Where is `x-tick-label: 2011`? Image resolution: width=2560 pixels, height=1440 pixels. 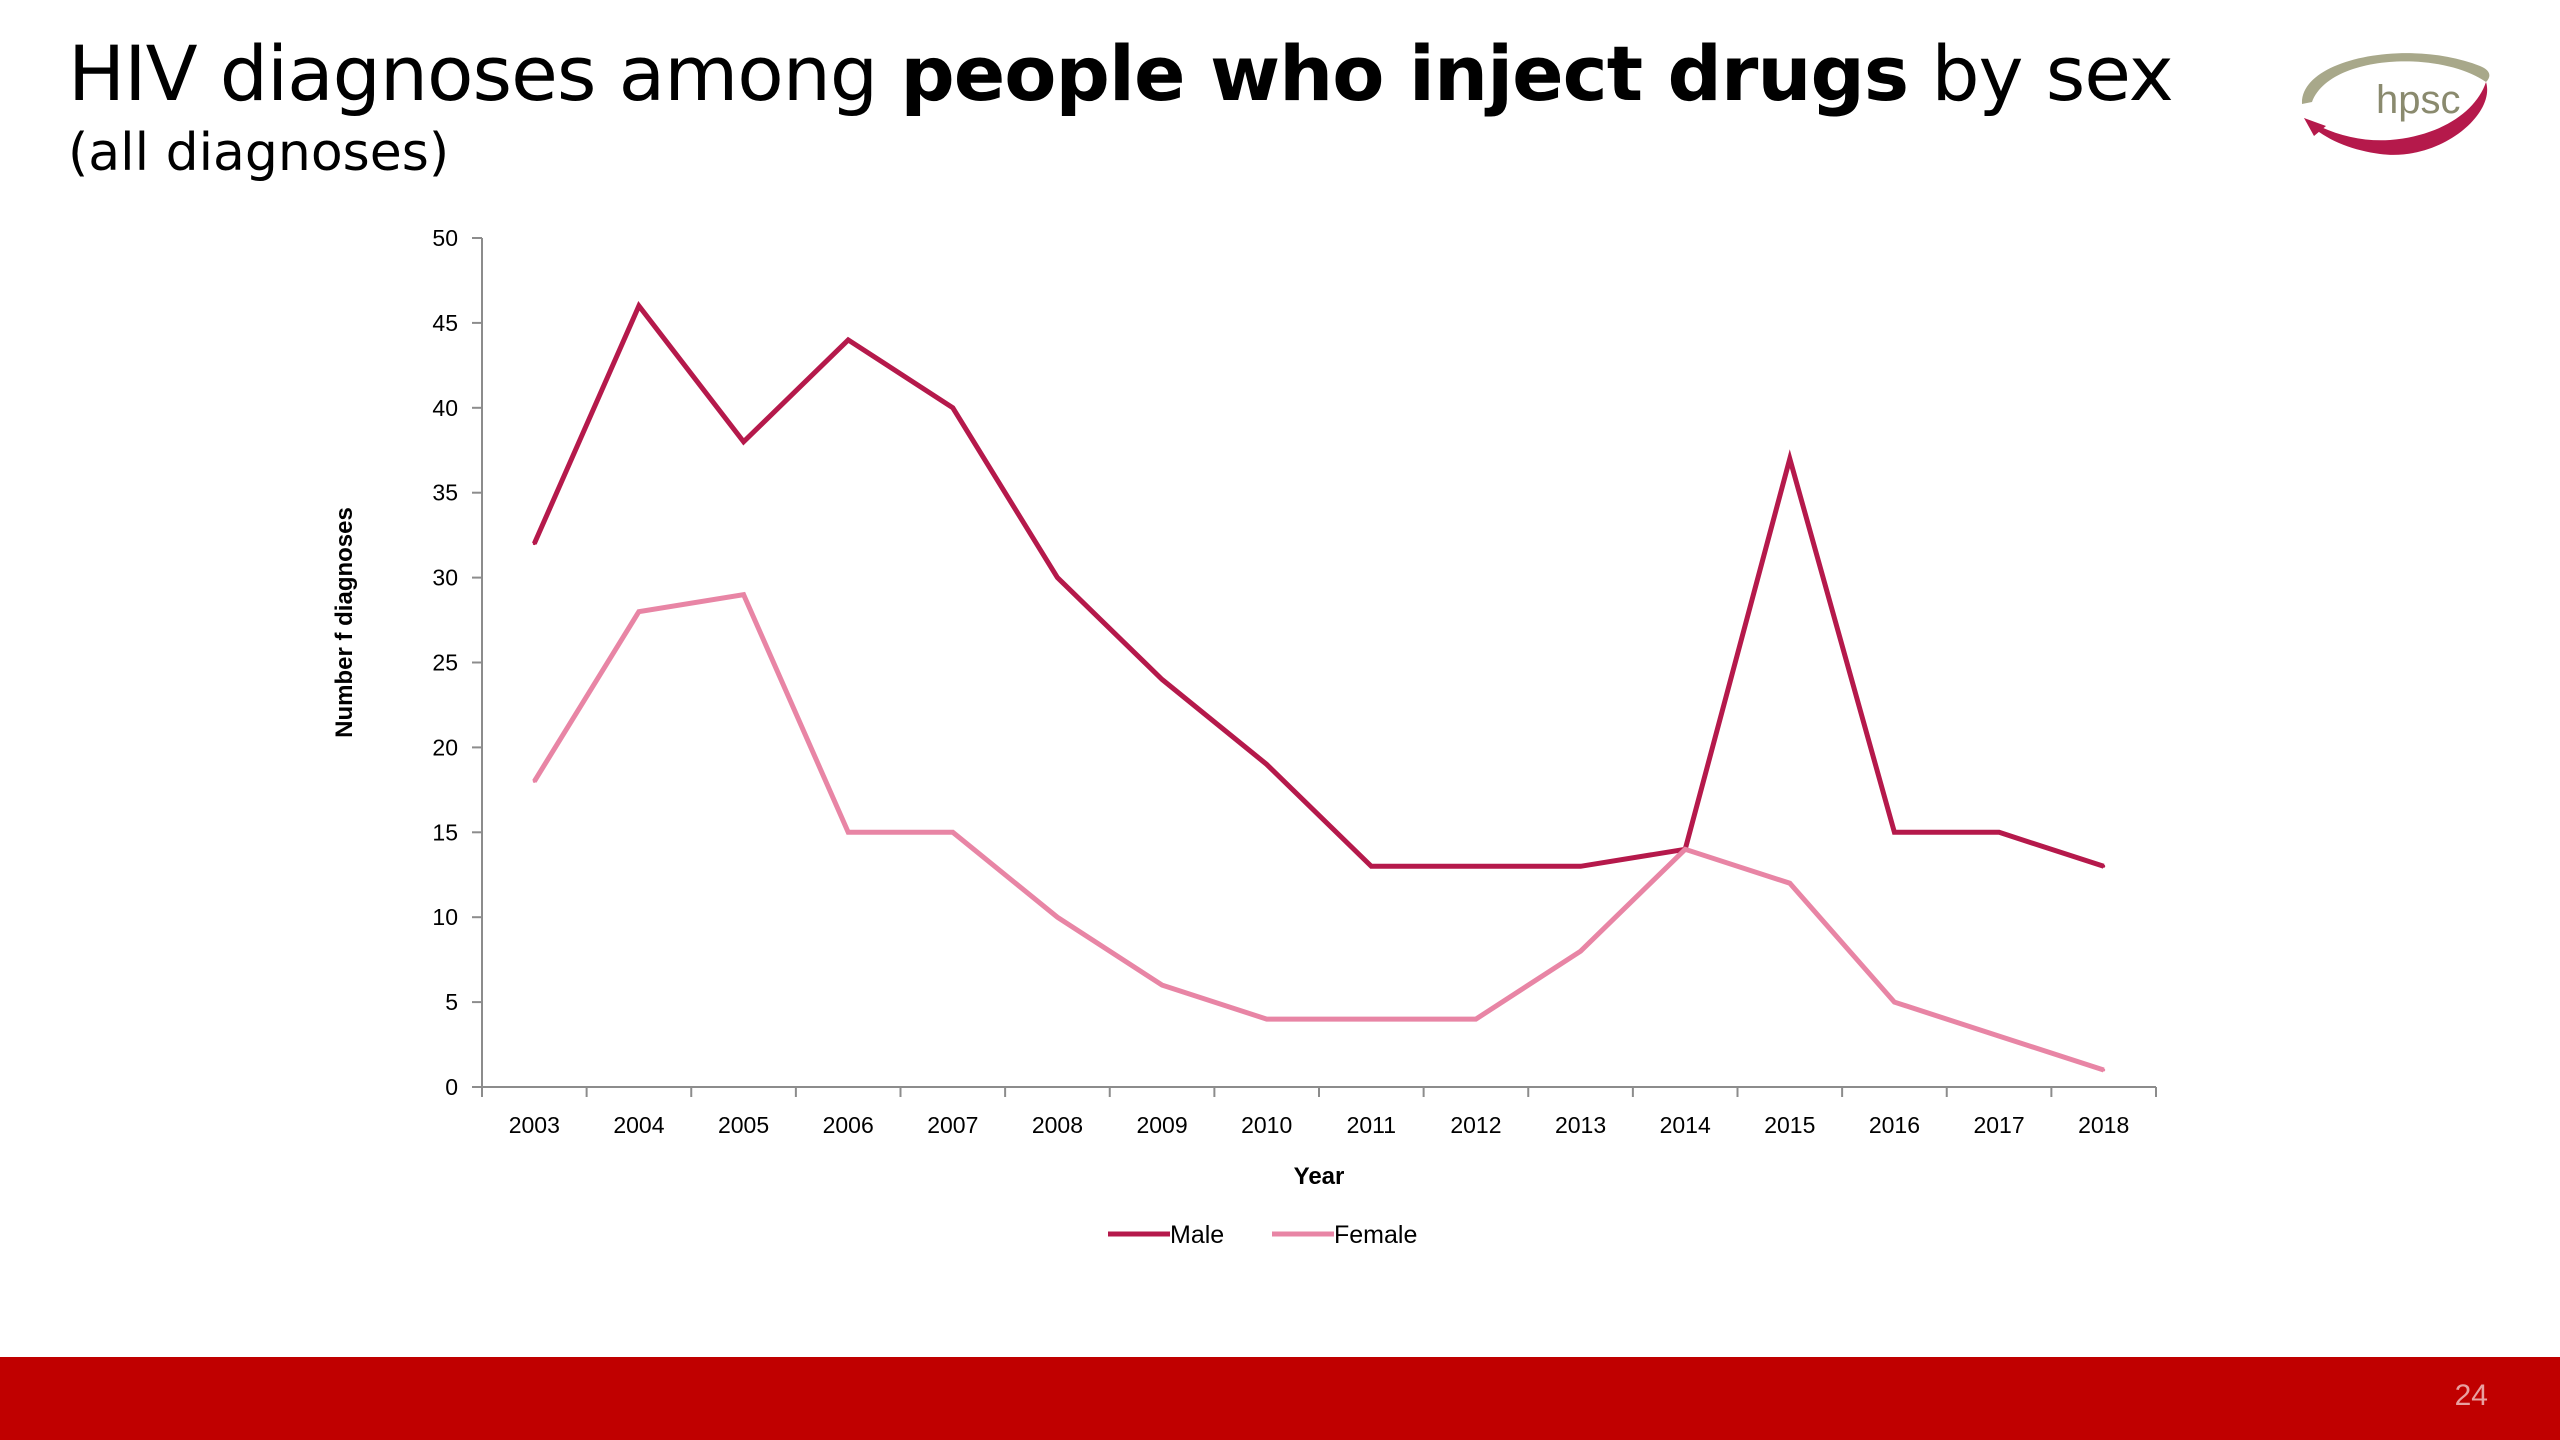 x-tick-label: 2011 is located at coordinates (1371, 1125).